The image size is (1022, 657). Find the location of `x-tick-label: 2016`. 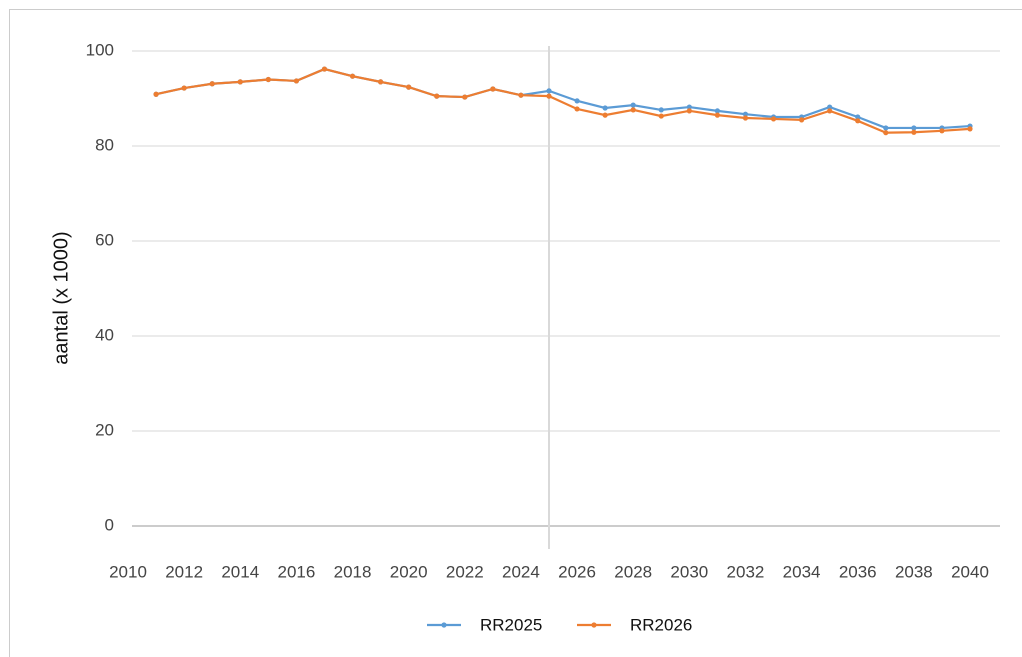

x-tick-label: 2016 is located at coordinates (296, 571).